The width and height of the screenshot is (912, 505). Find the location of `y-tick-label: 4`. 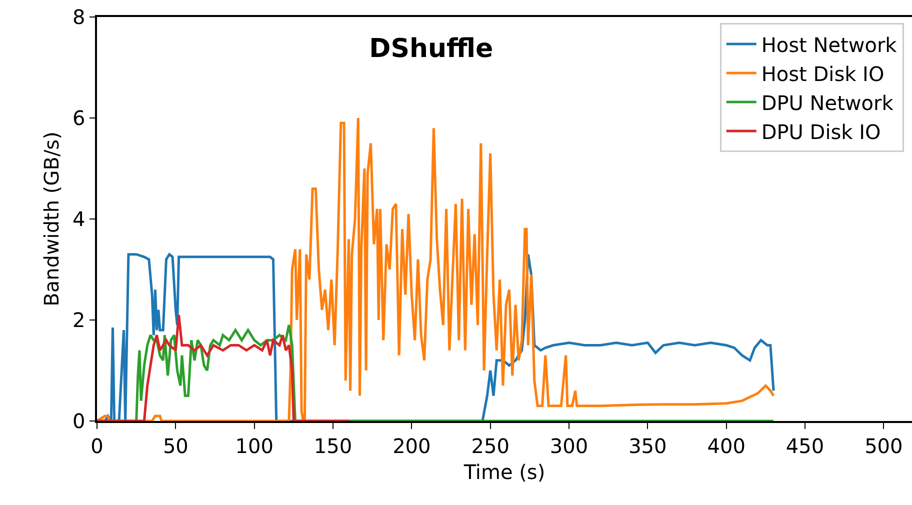

y-tick-label: 4 is located at coordinates (79, 219).